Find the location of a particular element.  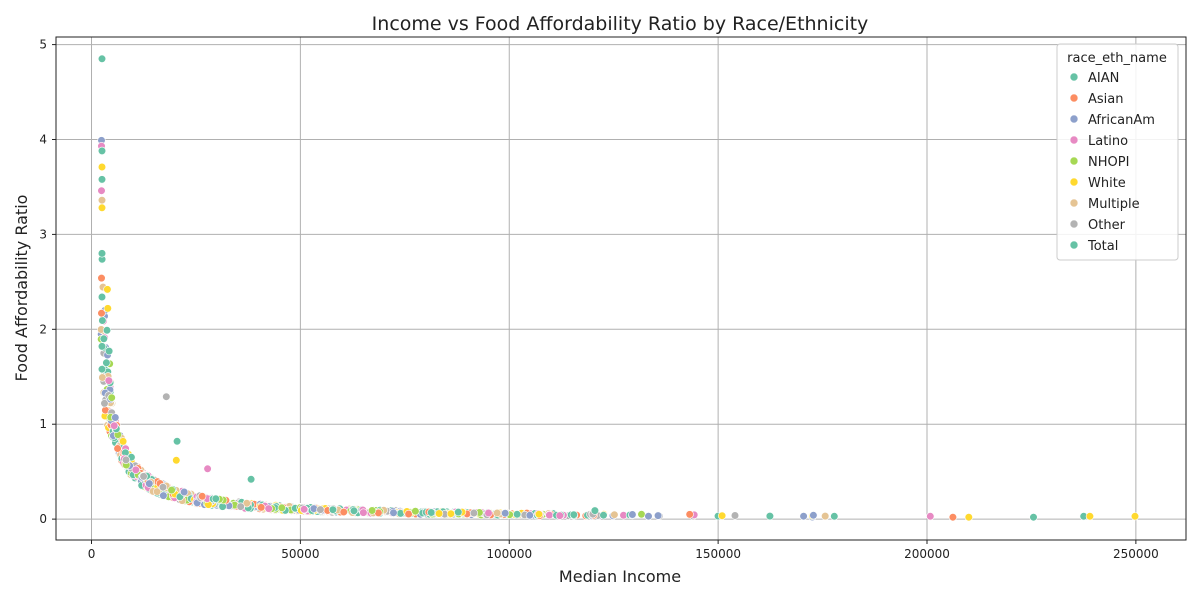

legend-label: Other is located at coordinates (1107, 225).